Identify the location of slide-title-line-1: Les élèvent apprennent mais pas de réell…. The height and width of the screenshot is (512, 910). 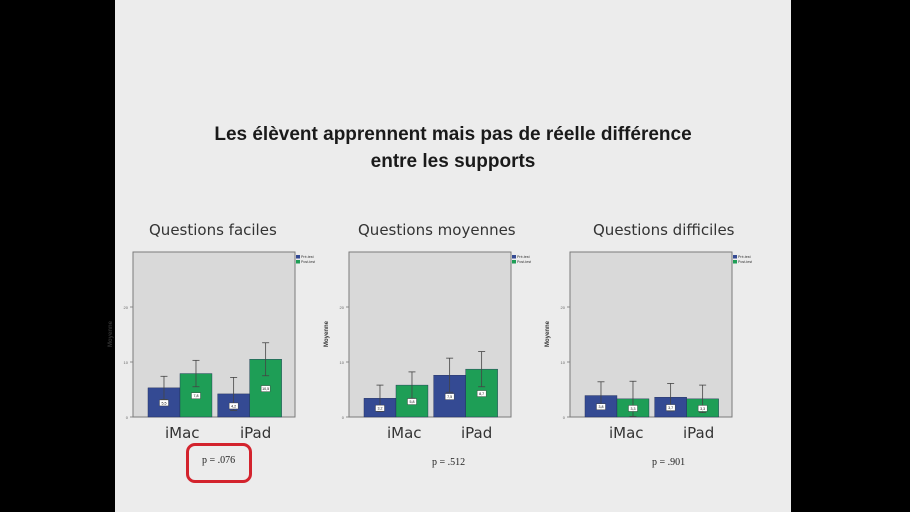
(453, 134).